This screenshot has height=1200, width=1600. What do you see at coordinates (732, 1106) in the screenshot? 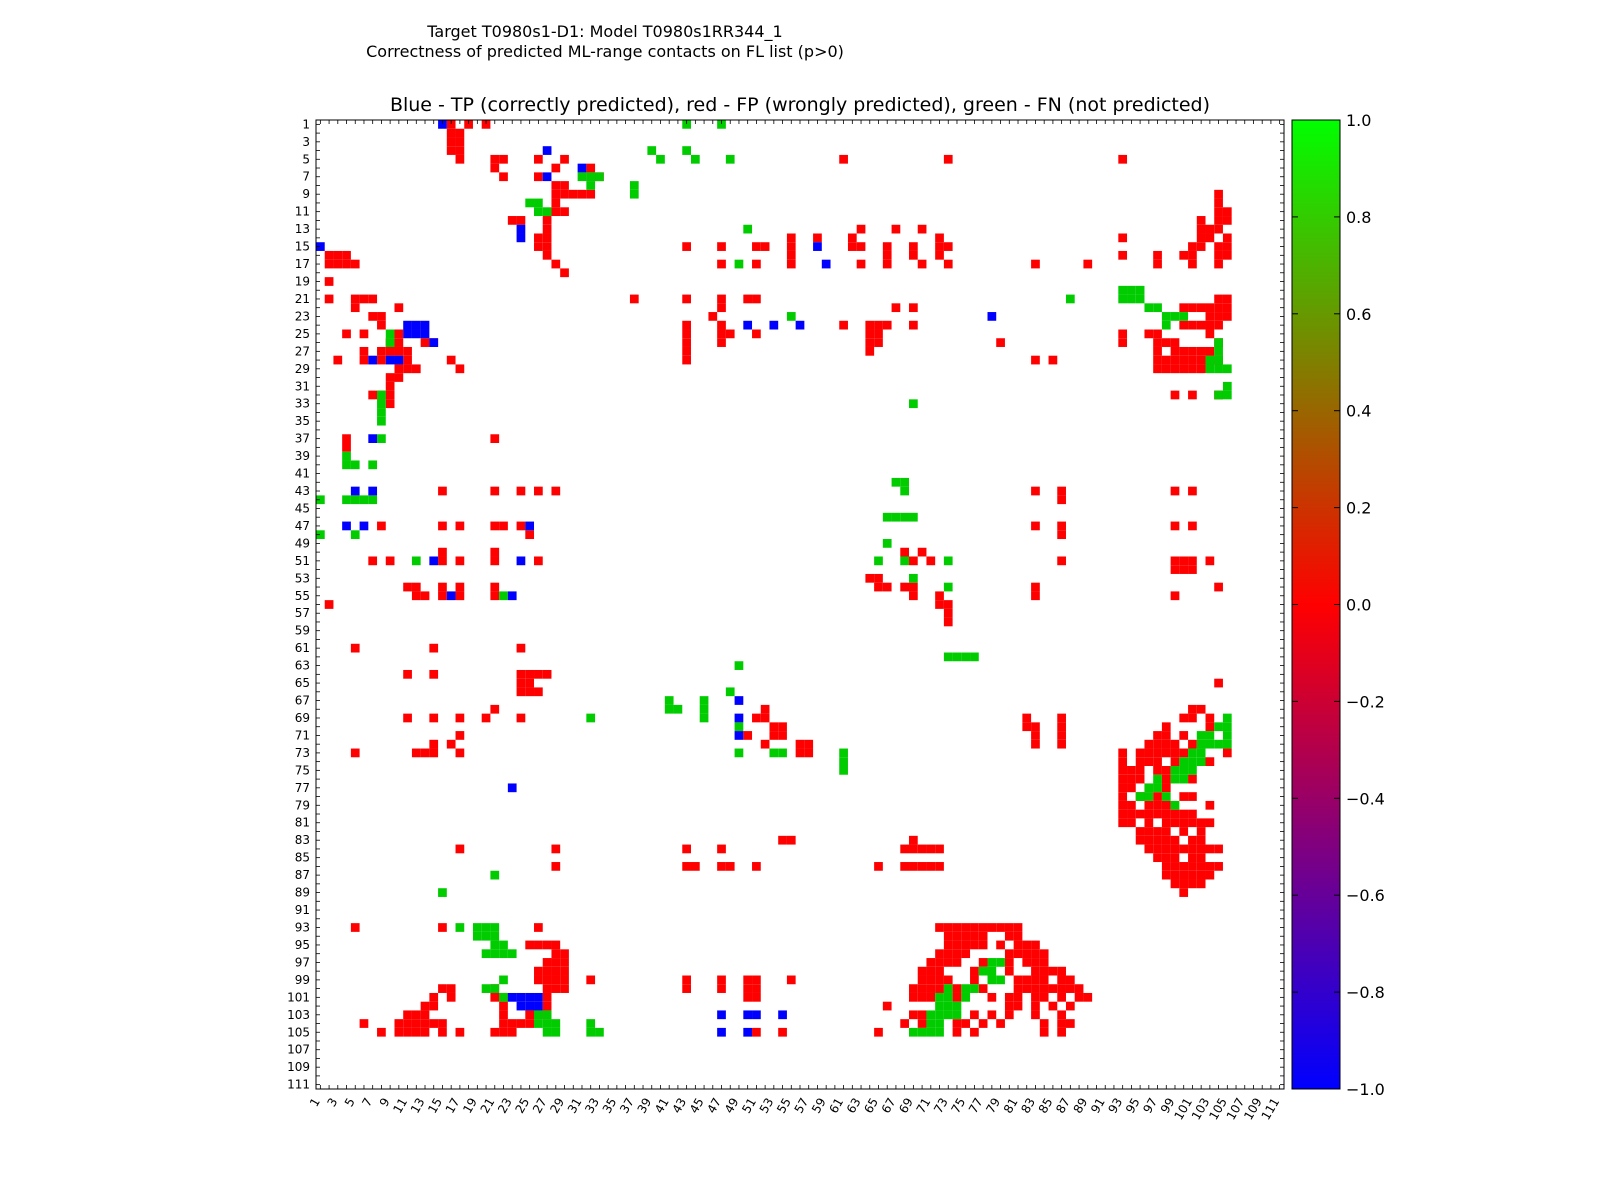
I see `x-tick-label: 49` at bounding box center [732, 1106].